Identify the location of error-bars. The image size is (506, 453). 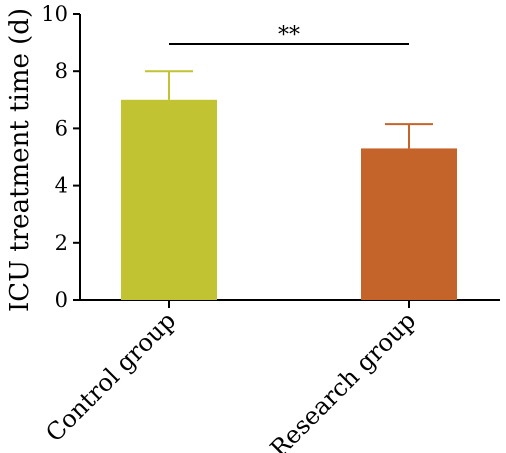
(289, 109).